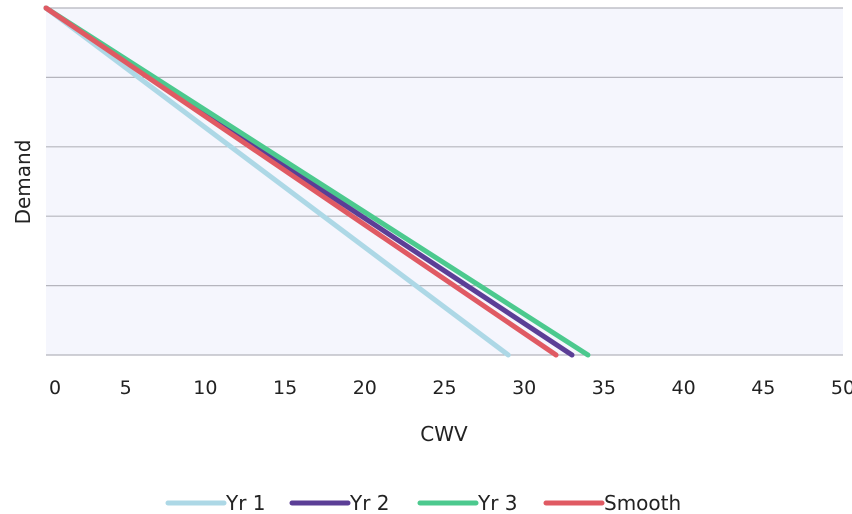  What do you see at coordinates (245, 502) in the screenshot?
I see `legend-label: Yr 1` at bounding box center [245, 502].